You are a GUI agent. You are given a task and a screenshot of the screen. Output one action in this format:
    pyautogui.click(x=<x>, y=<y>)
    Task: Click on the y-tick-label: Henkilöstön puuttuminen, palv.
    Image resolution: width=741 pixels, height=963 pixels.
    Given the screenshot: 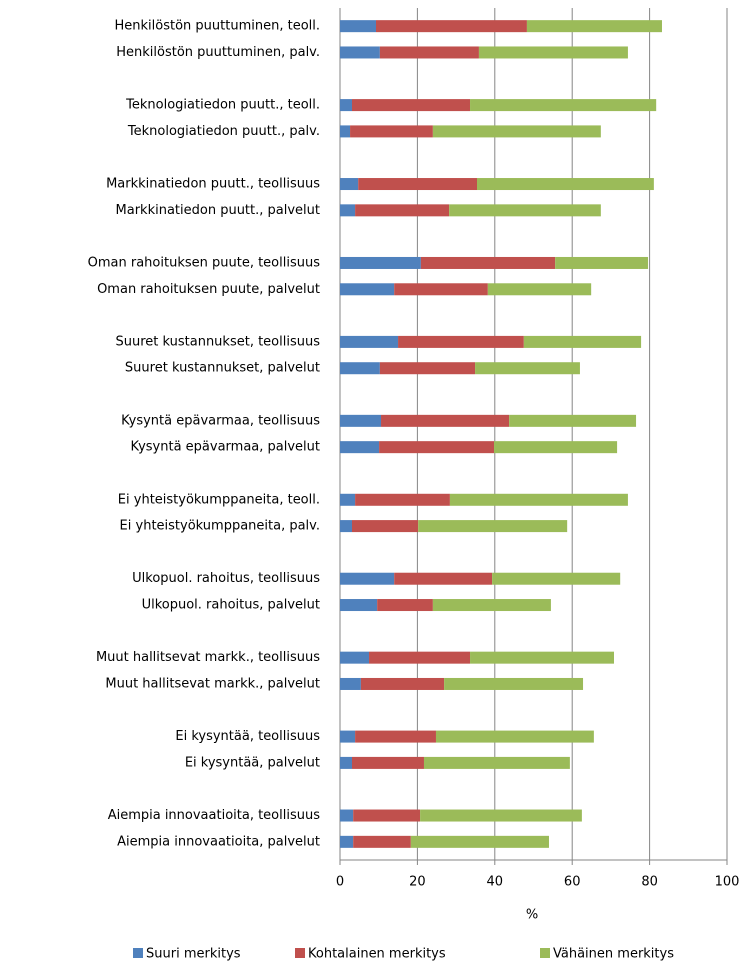 What is the action you would take?
    pyautogui.click(x=218, y=52)
    